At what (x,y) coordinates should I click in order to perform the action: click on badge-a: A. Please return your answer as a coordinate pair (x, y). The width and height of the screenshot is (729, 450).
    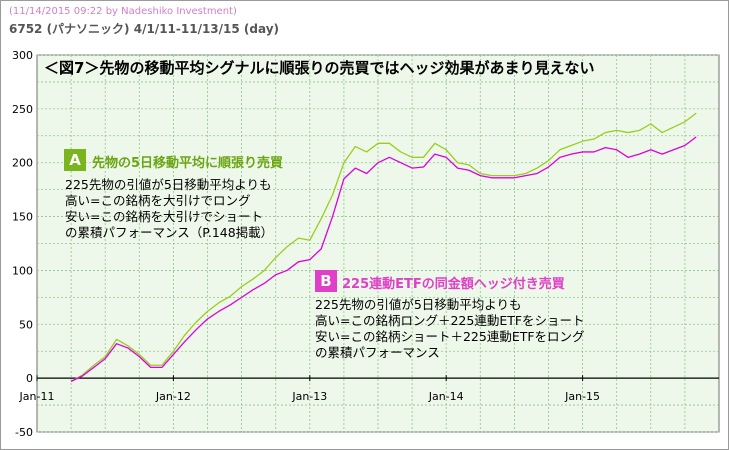
    Looking at the image, I should click on (75, 160).